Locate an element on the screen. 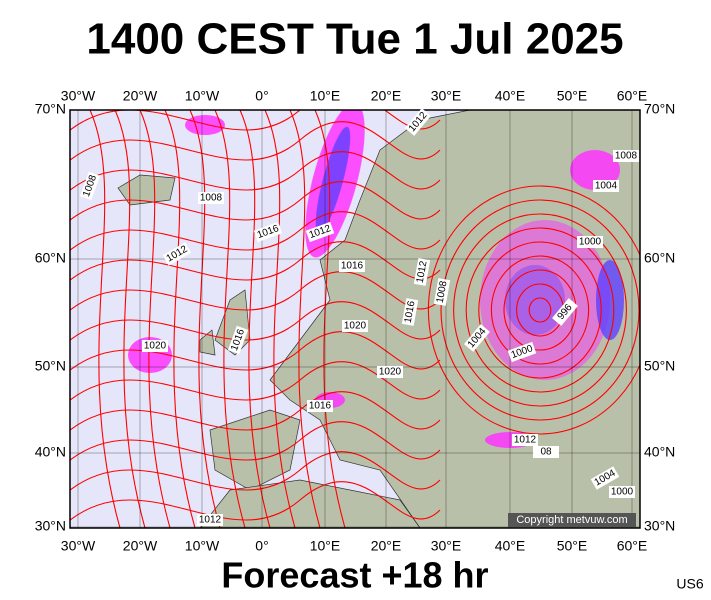 The width and height of the screenshot is (711, 600). lon-label: 40°E is located at coordinates (510, 546).